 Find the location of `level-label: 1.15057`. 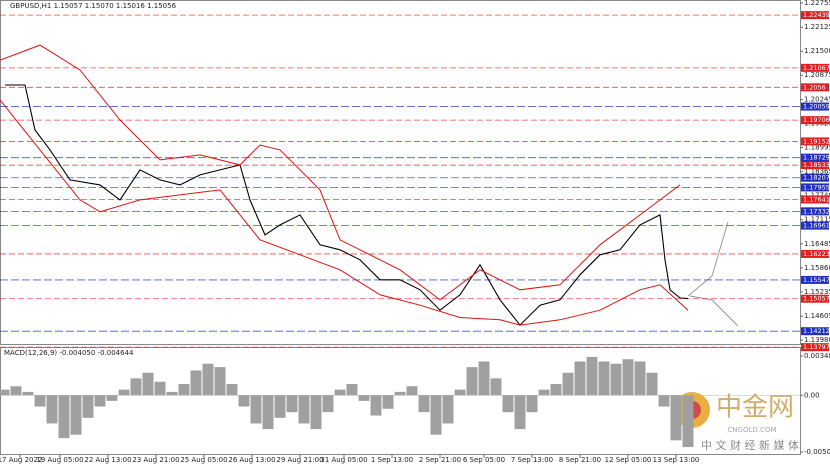

level-label: 1.15057 is located at coordinates (816, 299).